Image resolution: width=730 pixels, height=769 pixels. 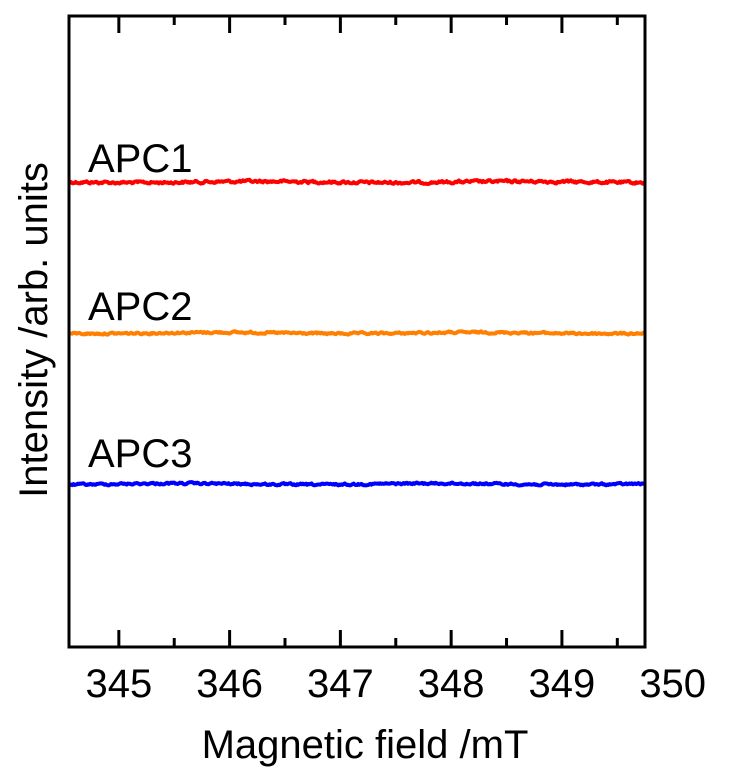 I want to click on x-axis-title: Magnetic field /mT, so click(x=365, y=745).